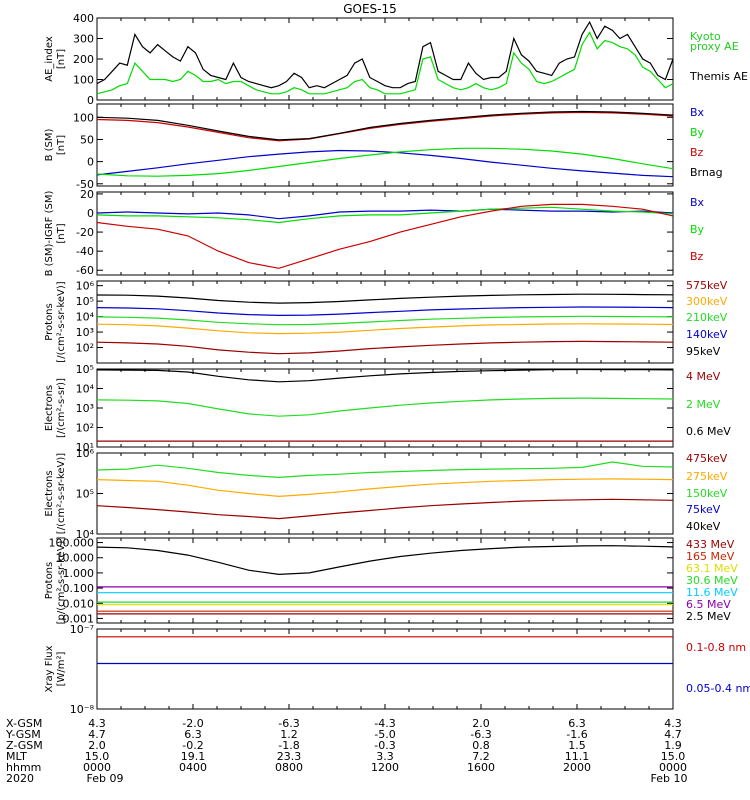 Image resolution: width=750 pixels, height=800 pixels. What do you see at coordinates (24, 723) in the screenshot?
I see `axis-row-label: X-GSM` at bounding box center [24, 723].